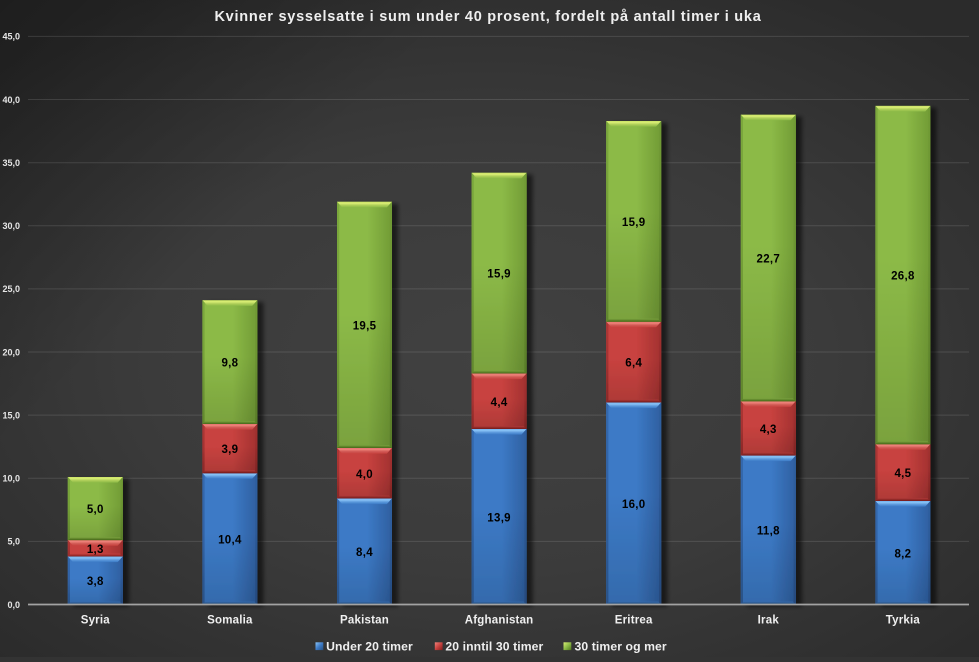 The height and width of the screenshot is (662, 979). I want to click on svg-text: 4,5, so click(902, 474).